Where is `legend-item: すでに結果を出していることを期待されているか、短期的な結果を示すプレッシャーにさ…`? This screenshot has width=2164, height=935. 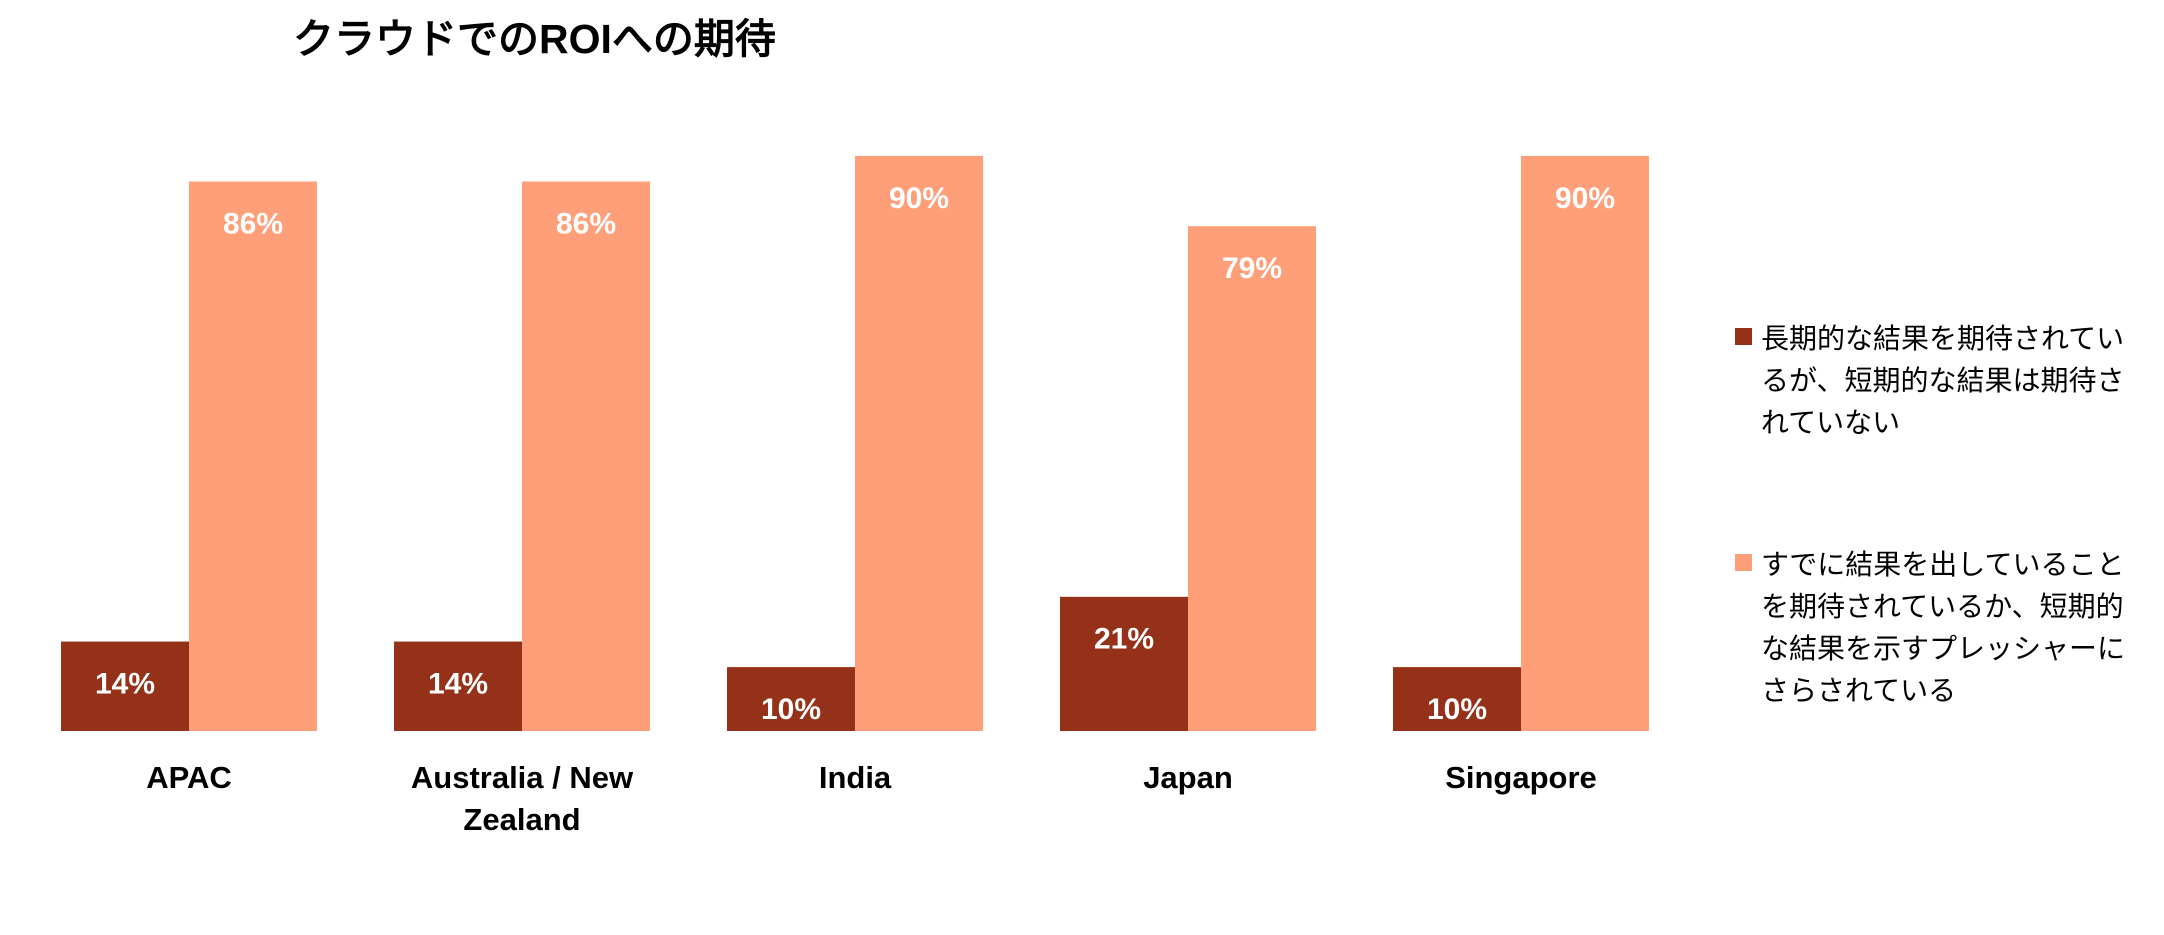
legend-item: すでに結果を出していることを期待されているか、短期的な結果を示すプレッシャーにさ… is located at coordinates (1935, 628).